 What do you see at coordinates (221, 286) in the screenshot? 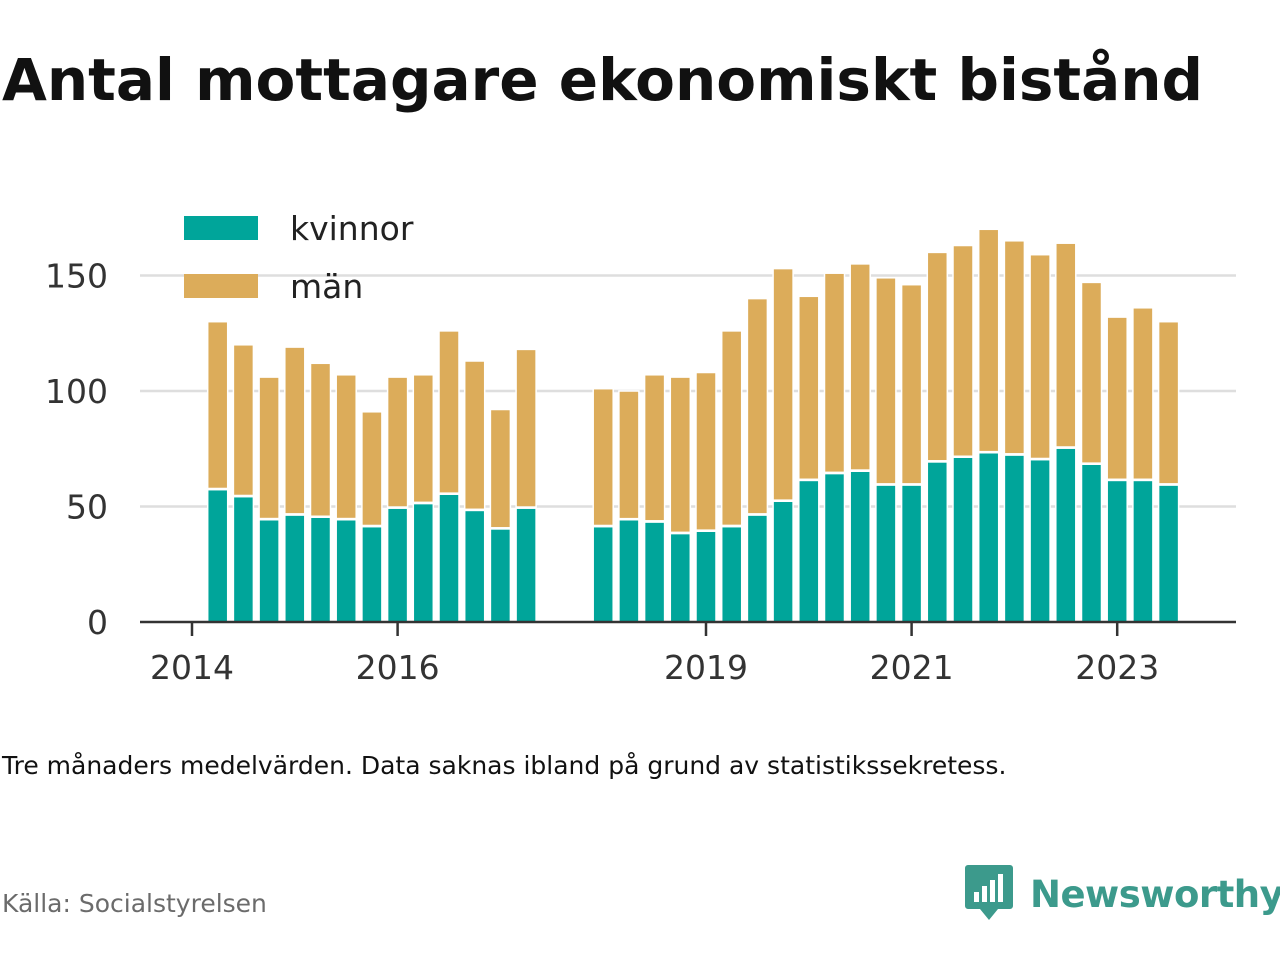
I see `legend-swatch-man` at bounding box center [221, 286].